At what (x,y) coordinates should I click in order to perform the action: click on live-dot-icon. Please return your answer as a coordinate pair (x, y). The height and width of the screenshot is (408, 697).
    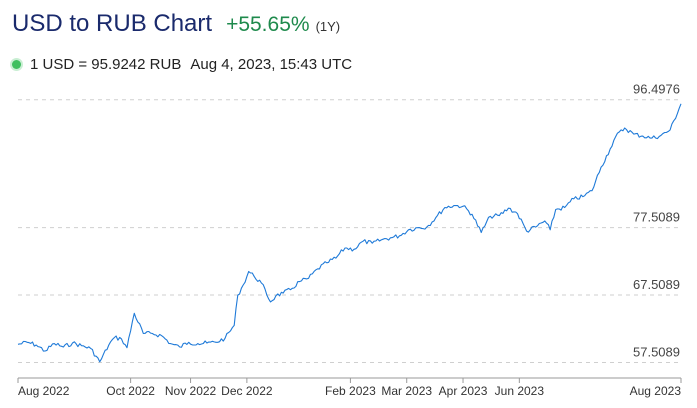
    Looking at the image, I should click on (16, 64).